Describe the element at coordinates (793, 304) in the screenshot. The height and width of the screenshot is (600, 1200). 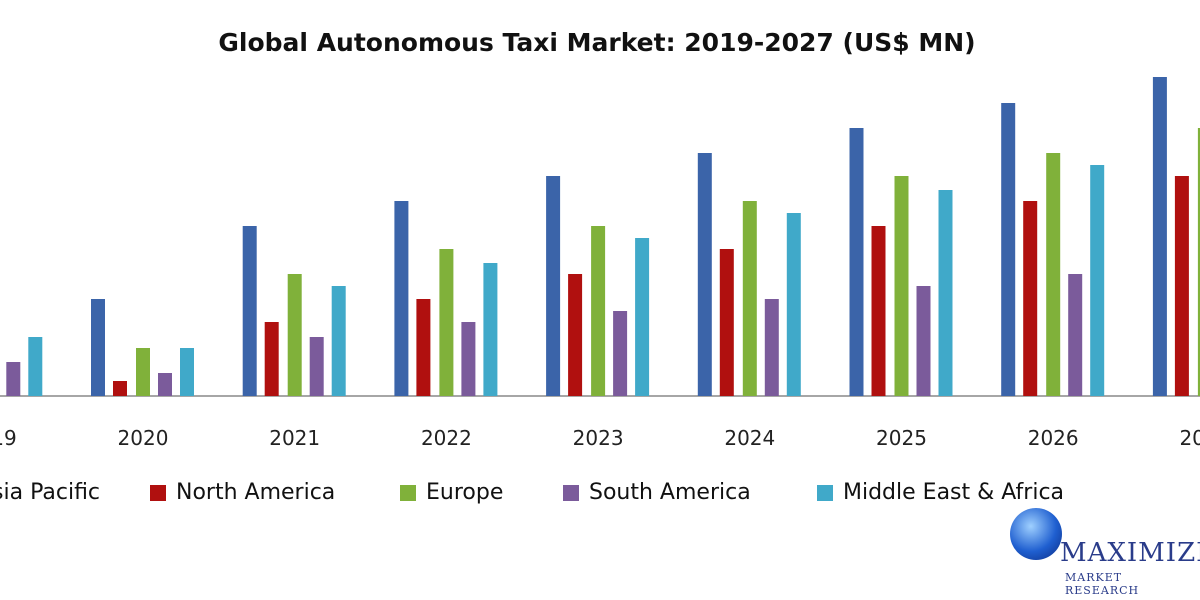
I see `bar-middle-east-africa-2024` at that location.